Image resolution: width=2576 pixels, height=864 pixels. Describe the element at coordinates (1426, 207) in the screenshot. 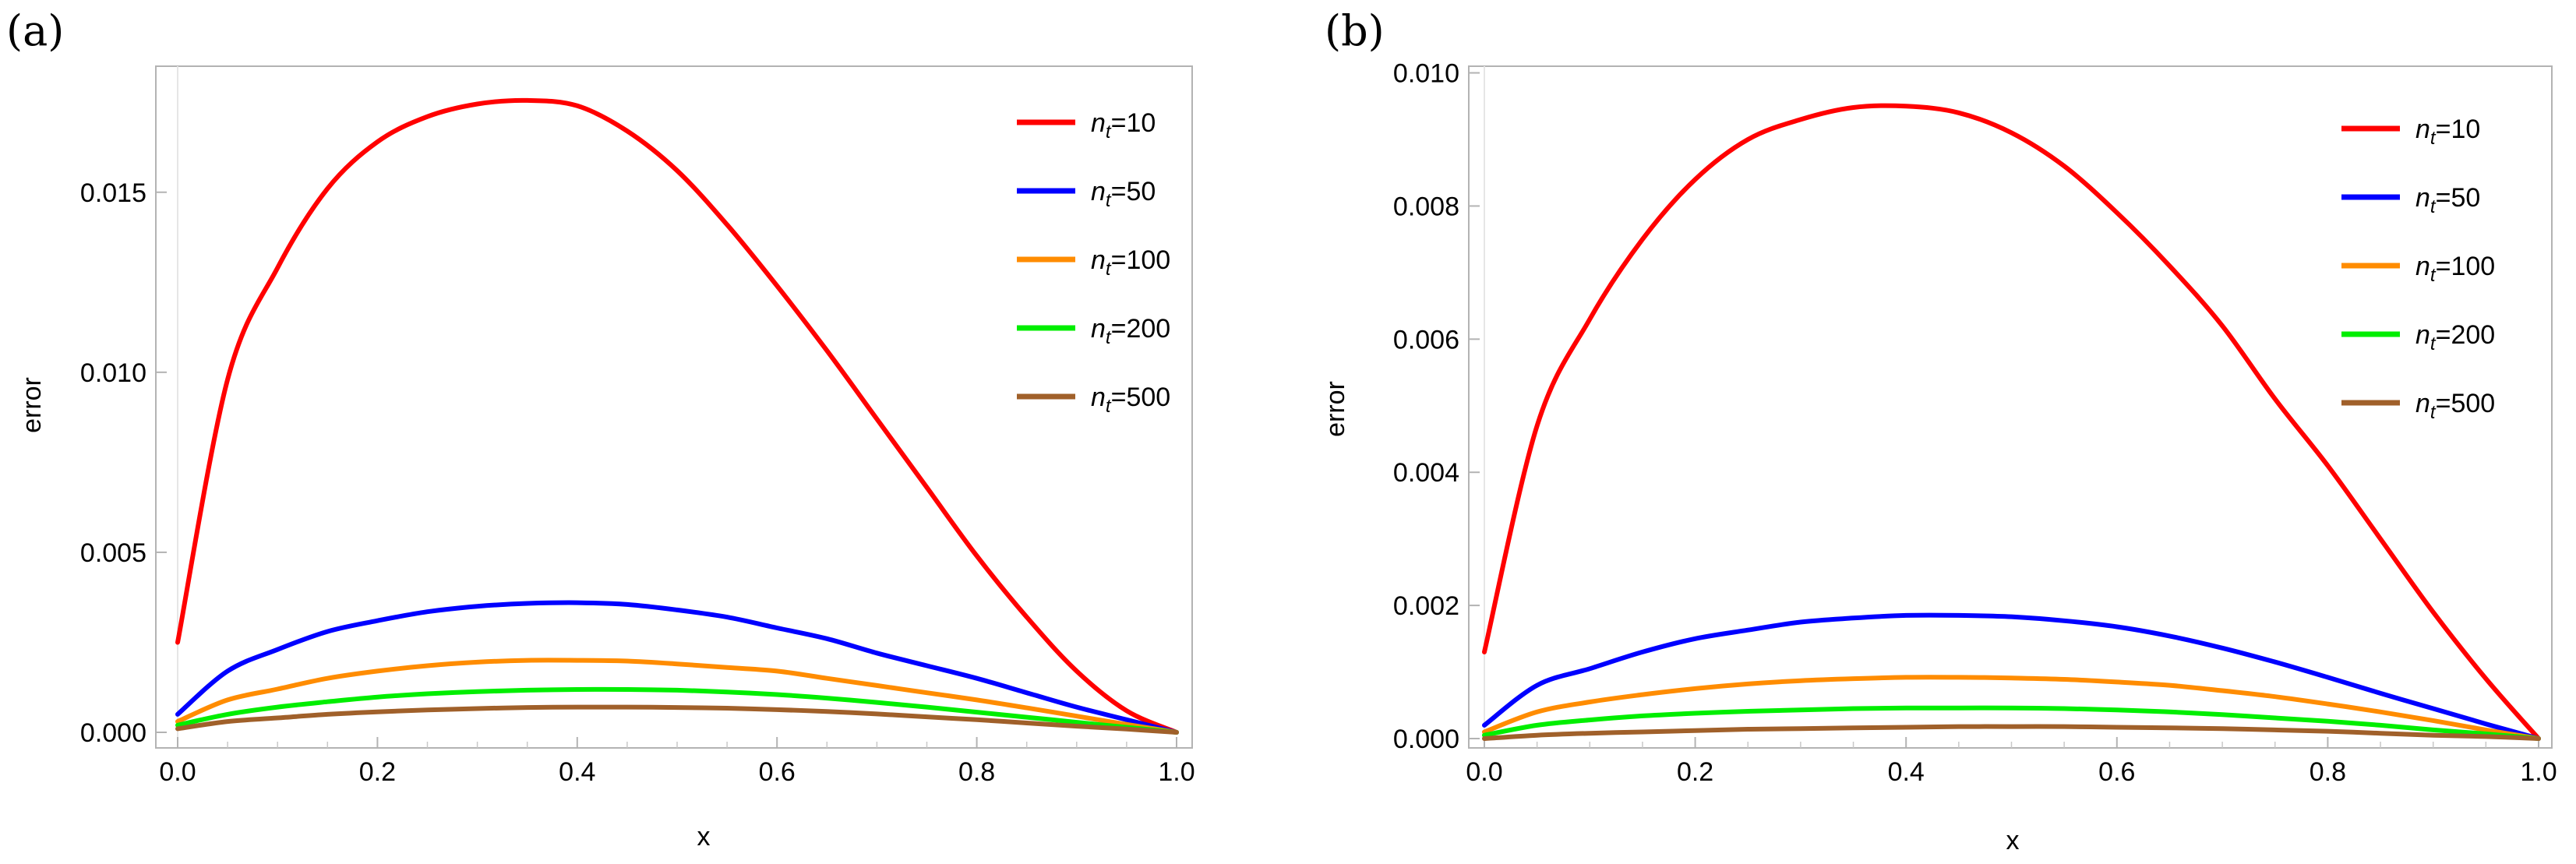

I see `y-tick-label: 0.008` at that location.